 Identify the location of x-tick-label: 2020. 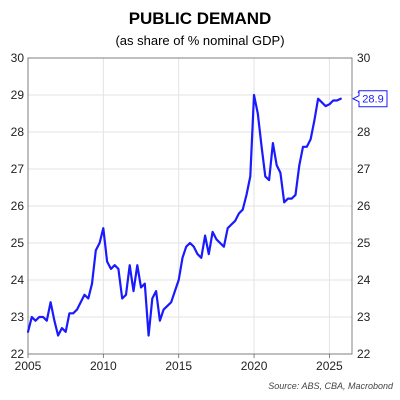
(254, 366).